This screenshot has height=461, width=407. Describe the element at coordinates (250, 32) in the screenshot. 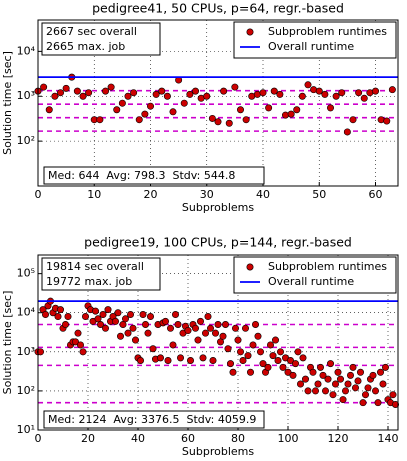

I see `legend-swatch` at that location.